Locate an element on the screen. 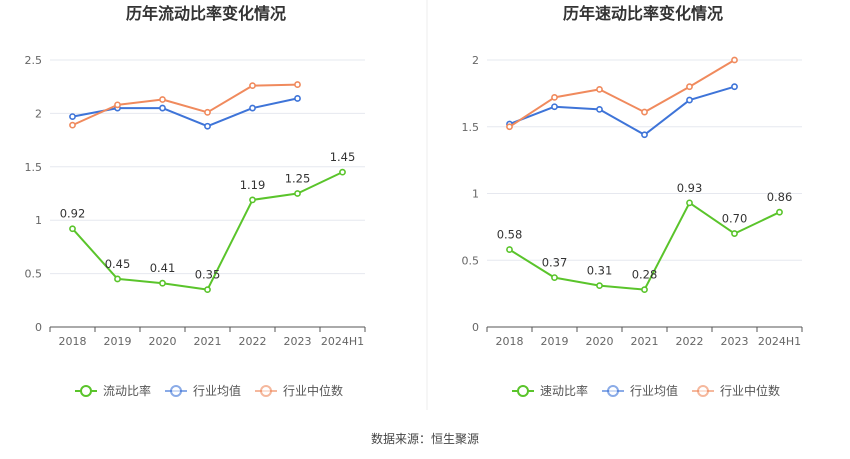 This screenshot has width=850, height=459. chart2-series-line-median is located at coordinates (622, 93).